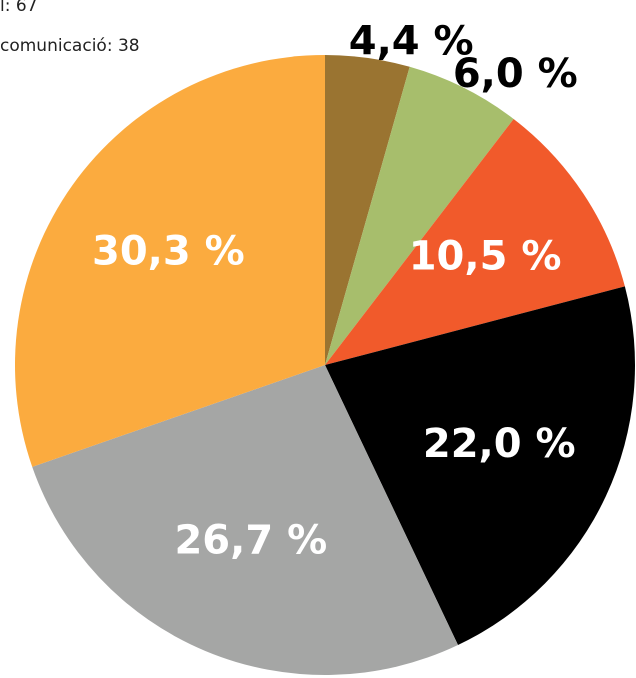 Image resolution: width=636 pixels, height=678 pixels. What do you see at coordinates (499, 444) in the screenshot?
I see `data-label: 22,0 %` at bounding box center [499, 444].